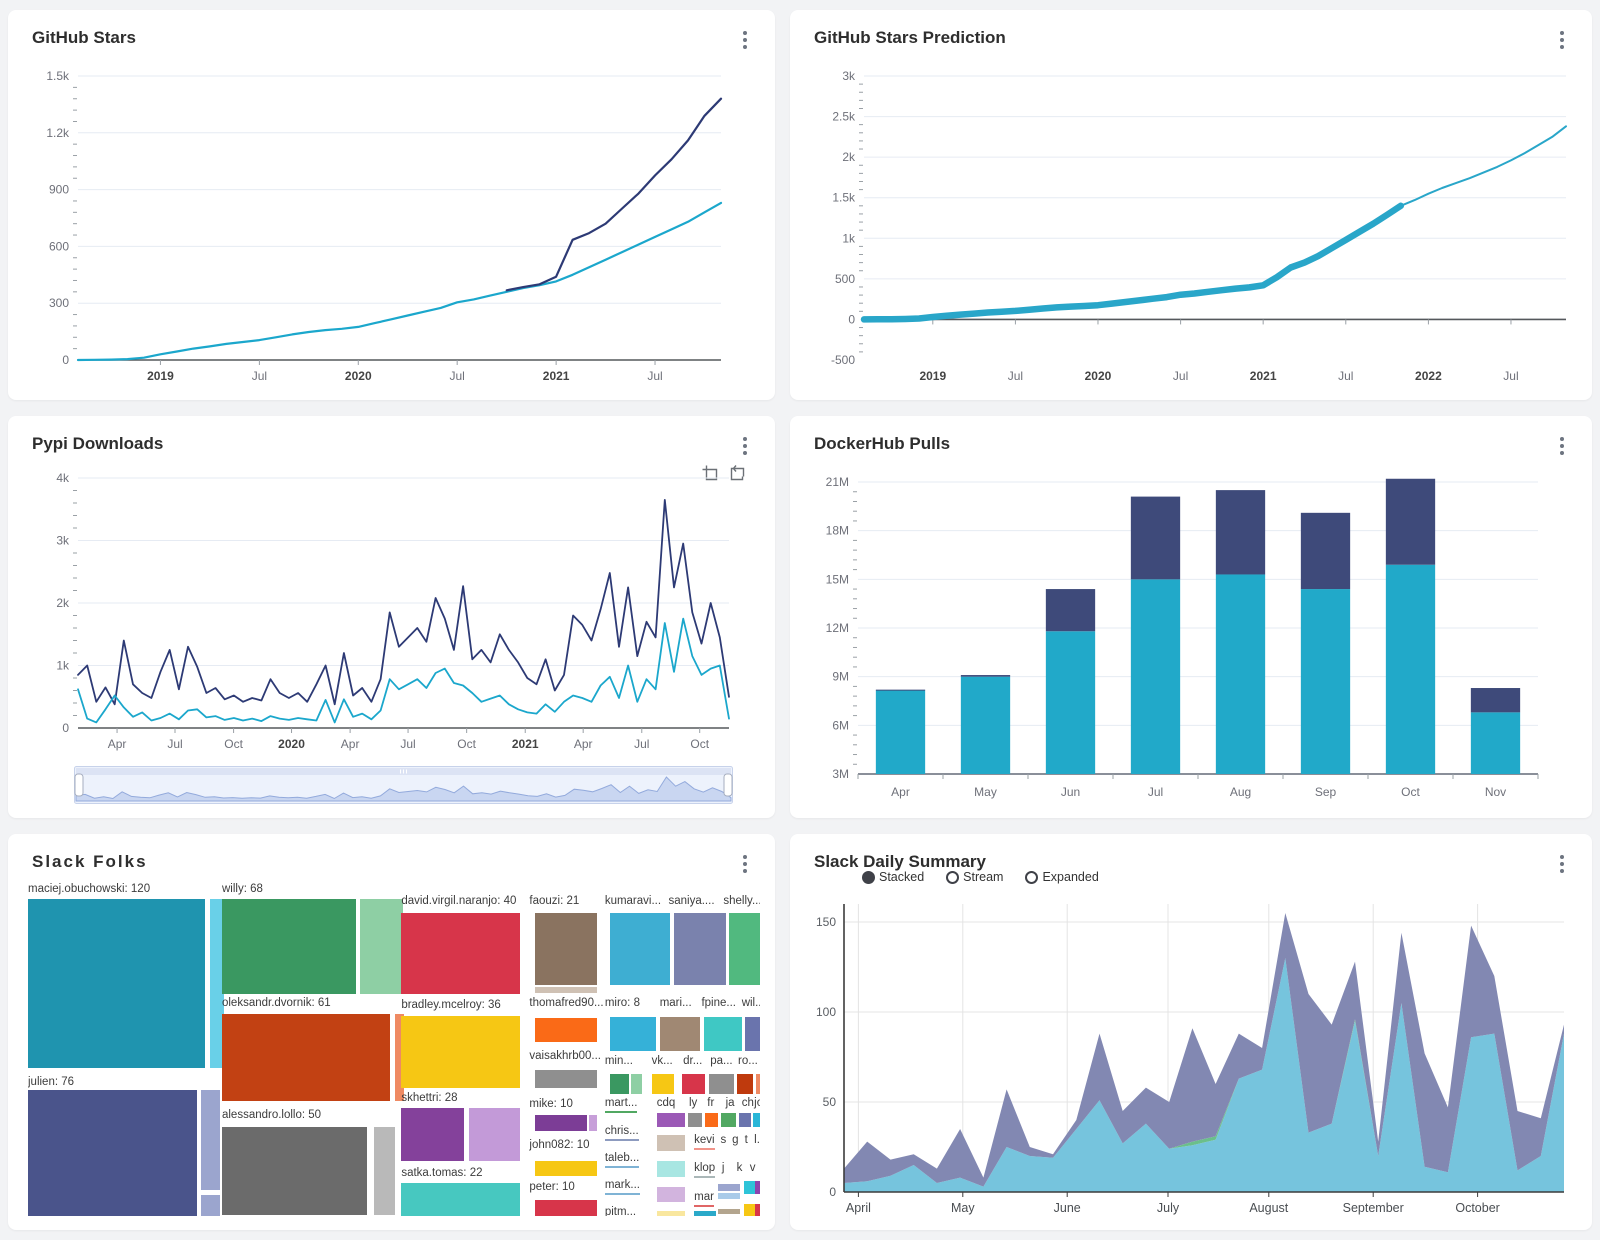  I want to click on svg-text: 1.2k, so click(58, 133).